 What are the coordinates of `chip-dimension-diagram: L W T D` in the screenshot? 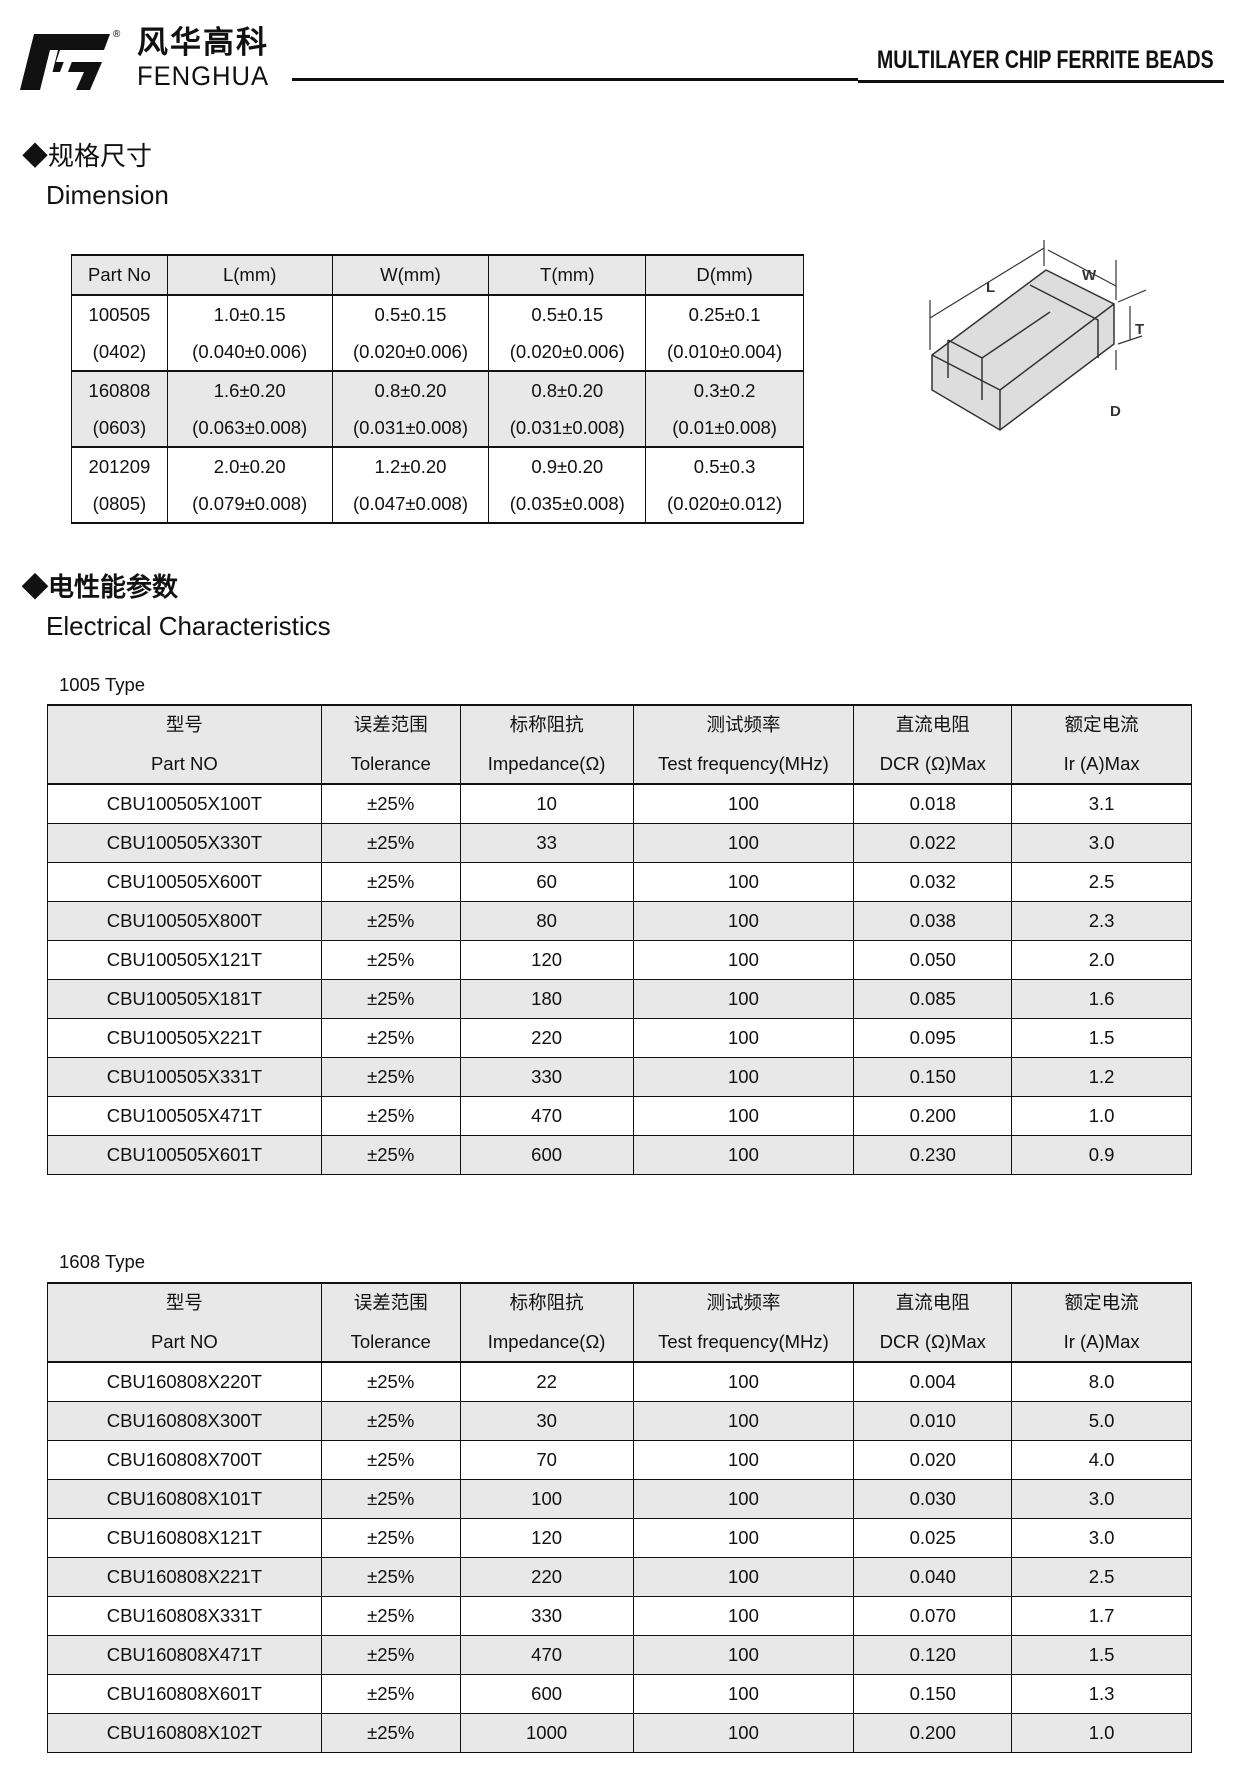 It's located at (1038, 335).